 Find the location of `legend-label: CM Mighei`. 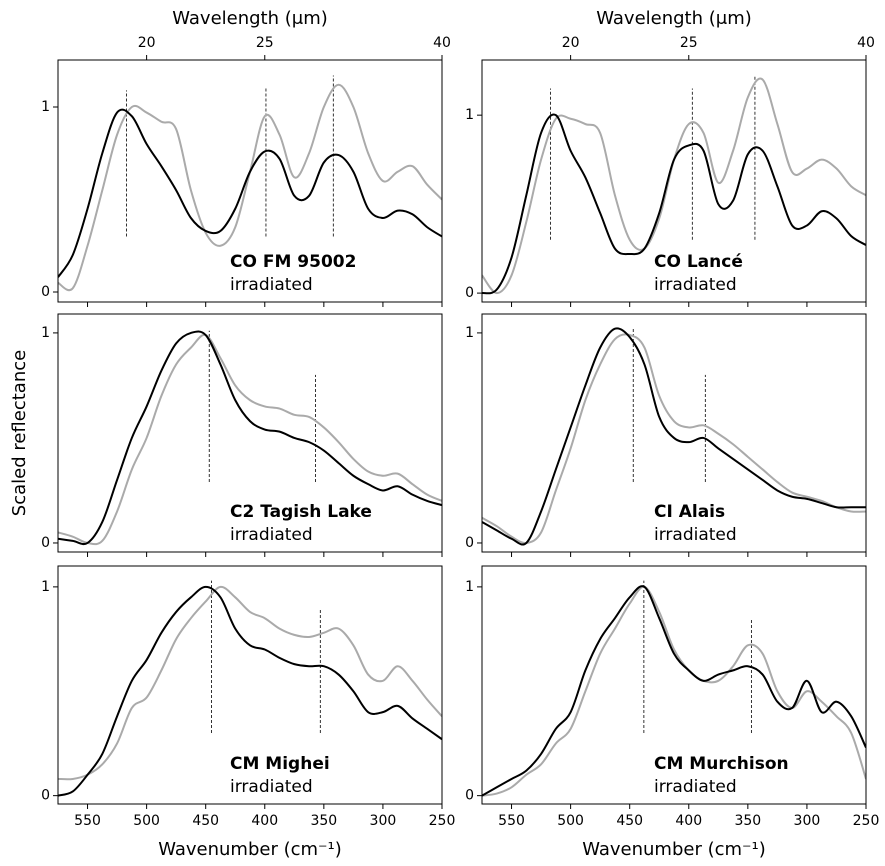

legend-label: CM Mighei is located at coordinates (280, 764).